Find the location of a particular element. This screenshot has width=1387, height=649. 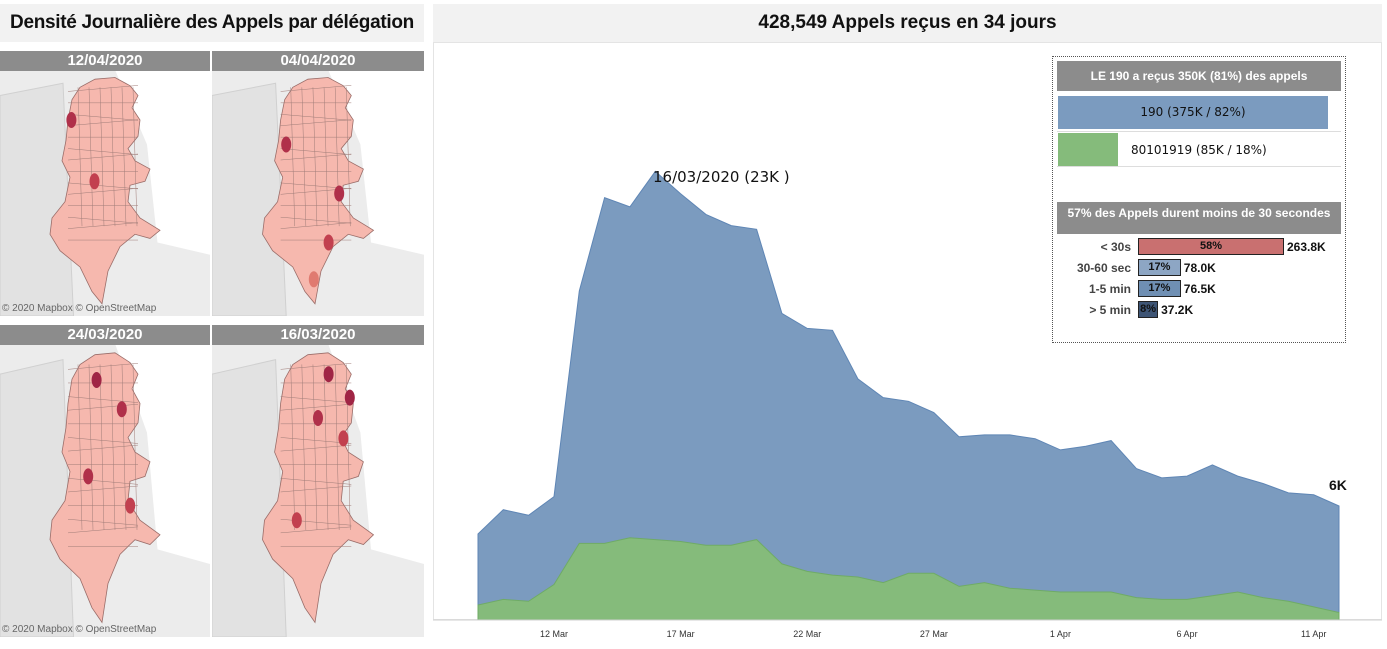

bar-80101919-label: 80101919 (85K / 18%) is located at coordinates (1199, 150).